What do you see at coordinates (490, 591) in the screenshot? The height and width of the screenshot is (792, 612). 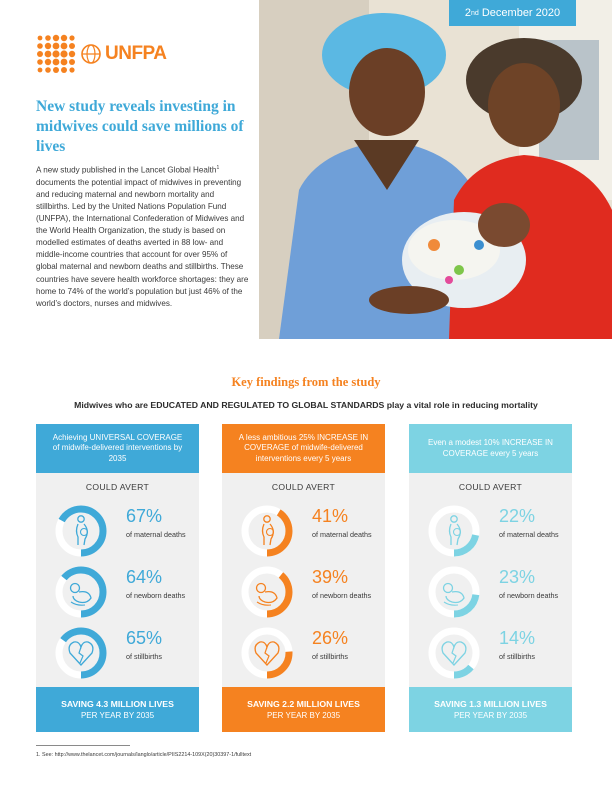 I see `stat-row: 23% of newborn deaths` at bounding box center [490, 591].